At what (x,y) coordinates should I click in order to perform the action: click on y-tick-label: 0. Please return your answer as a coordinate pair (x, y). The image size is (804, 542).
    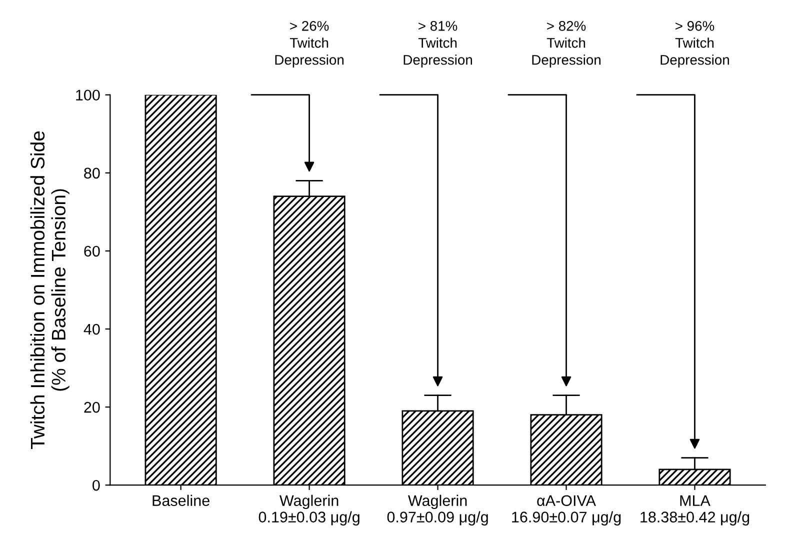
    Looking at the image, I should click on (96, 485).